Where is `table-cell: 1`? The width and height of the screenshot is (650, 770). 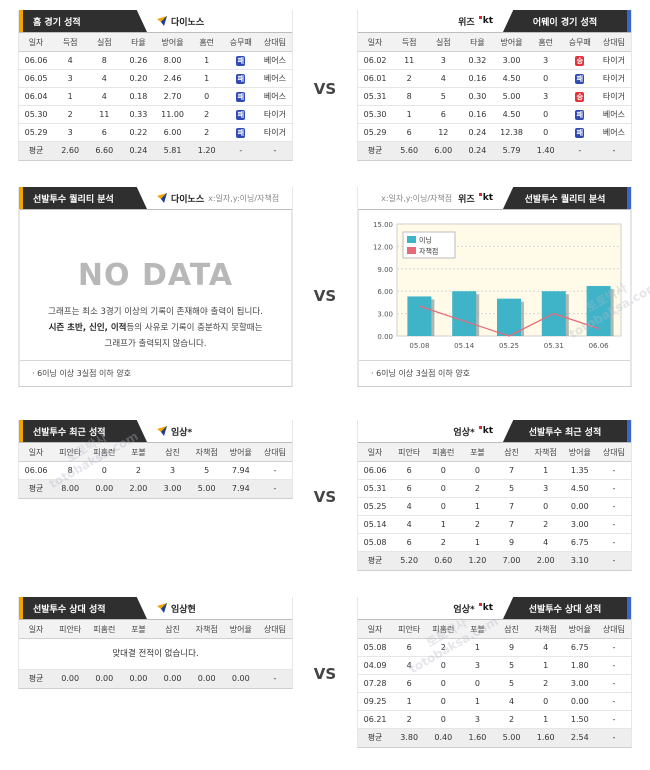
table-cell: 1 is located at coordinates (545, 719).